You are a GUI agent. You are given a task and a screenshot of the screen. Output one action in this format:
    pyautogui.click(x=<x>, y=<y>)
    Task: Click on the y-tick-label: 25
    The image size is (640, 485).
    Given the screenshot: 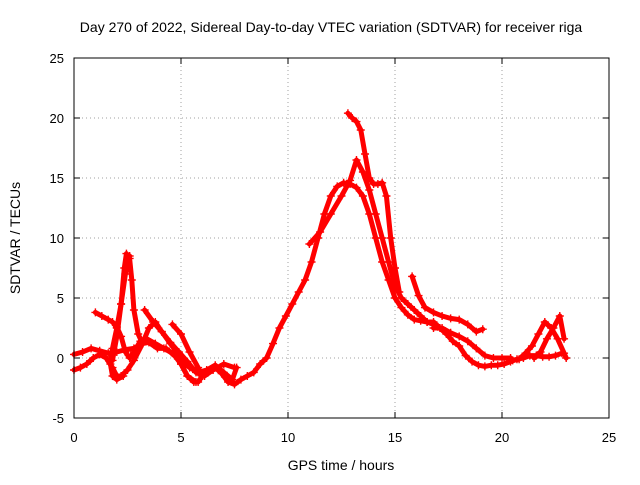 What is the action you would take?
    pyautogui.click(x=57, y=58)
    